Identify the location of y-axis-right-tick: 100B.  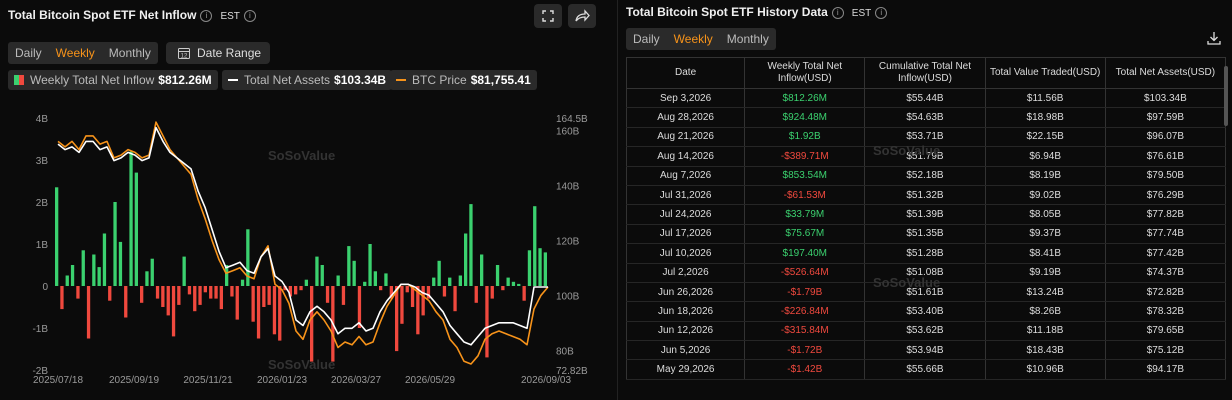
(568, 296).